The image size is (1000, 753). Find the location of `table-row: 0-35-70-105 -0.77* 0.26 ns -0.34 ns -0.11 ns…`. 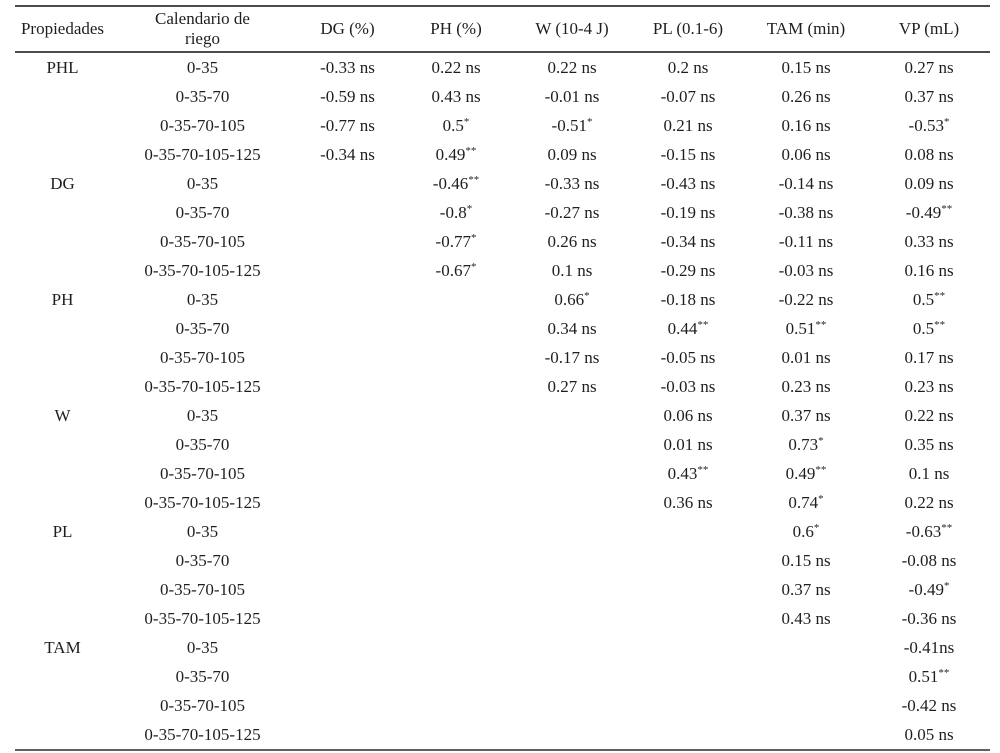

table-row: 0-35-70-105 -0.77* 0.26 ns -0.34 ns -0.11 ns… is located at coordinates (502, 241).